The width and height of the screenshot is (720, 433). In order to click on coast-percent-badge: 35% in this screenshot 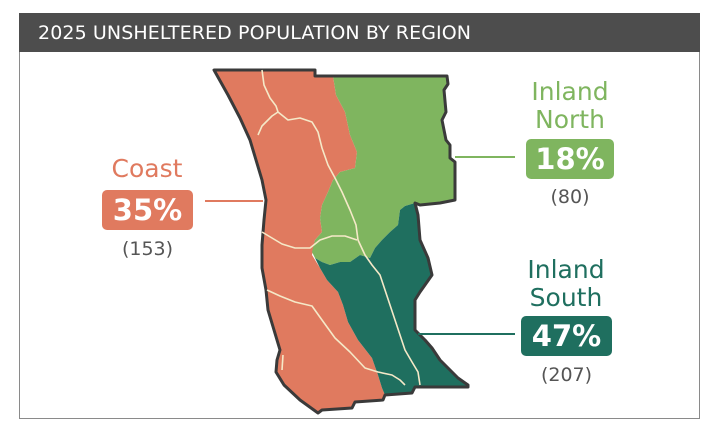, I will do `click(147, 210)`.